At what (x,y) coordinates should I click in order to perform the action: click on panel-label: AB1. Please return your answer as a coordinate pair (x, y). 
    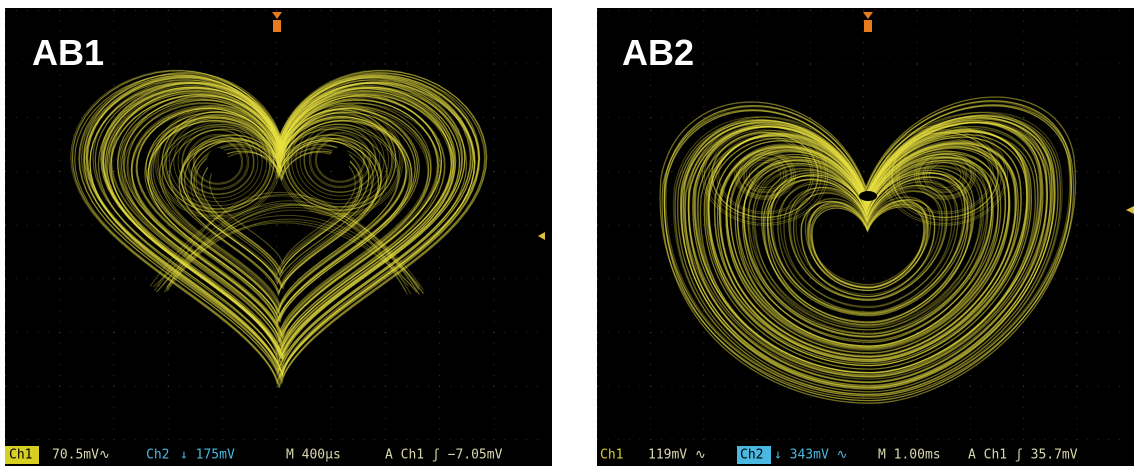
    Looking at the image, I should click on (68, 52).